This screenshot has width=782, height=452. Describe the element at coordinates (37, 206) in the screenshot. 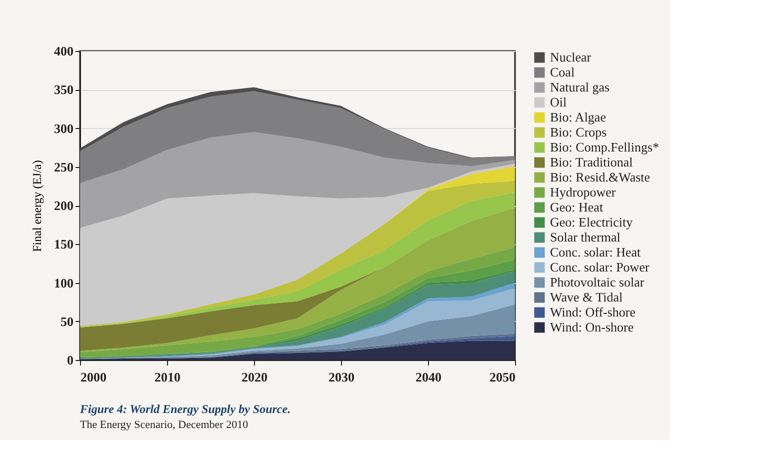

I see `y-axis-title: Final energy (EJ/a)` at that location.